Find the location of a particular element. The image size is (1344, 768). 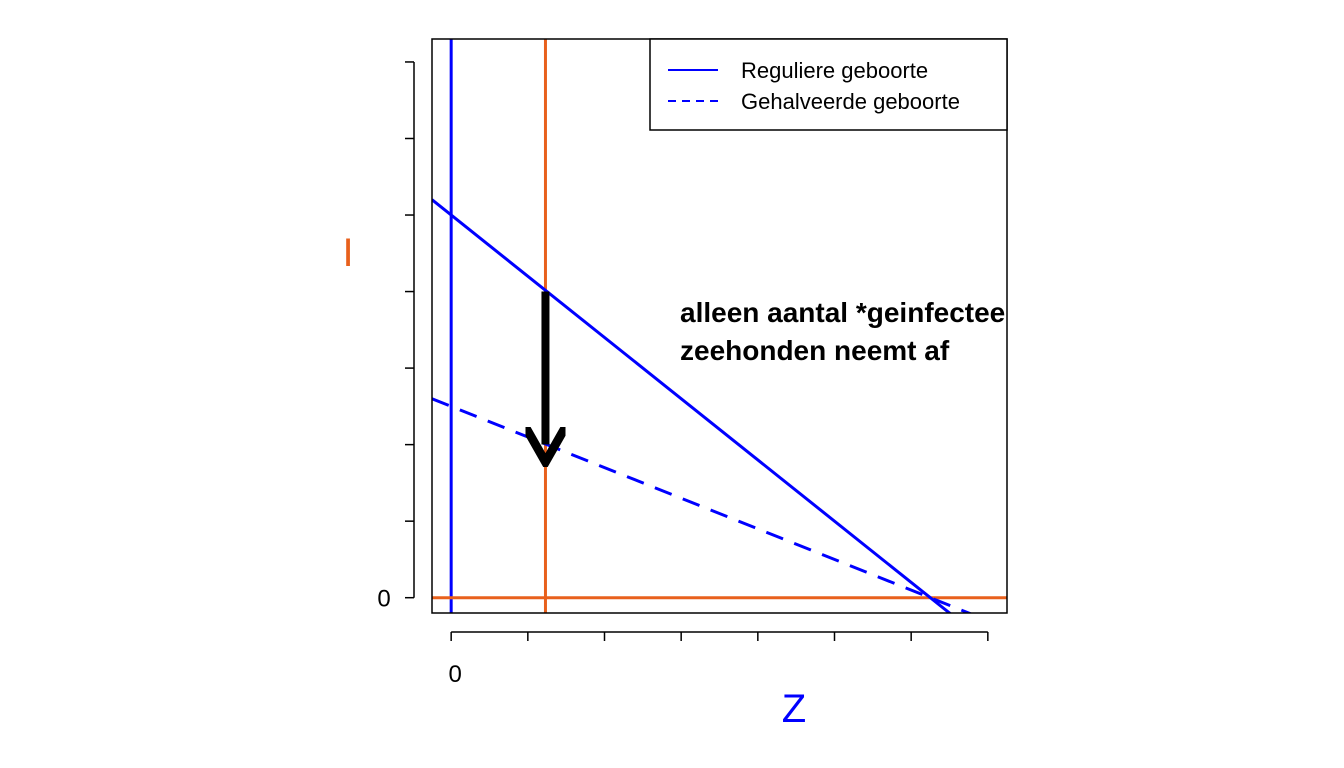

y-axis-title: I is located at coordinates (347, 253).